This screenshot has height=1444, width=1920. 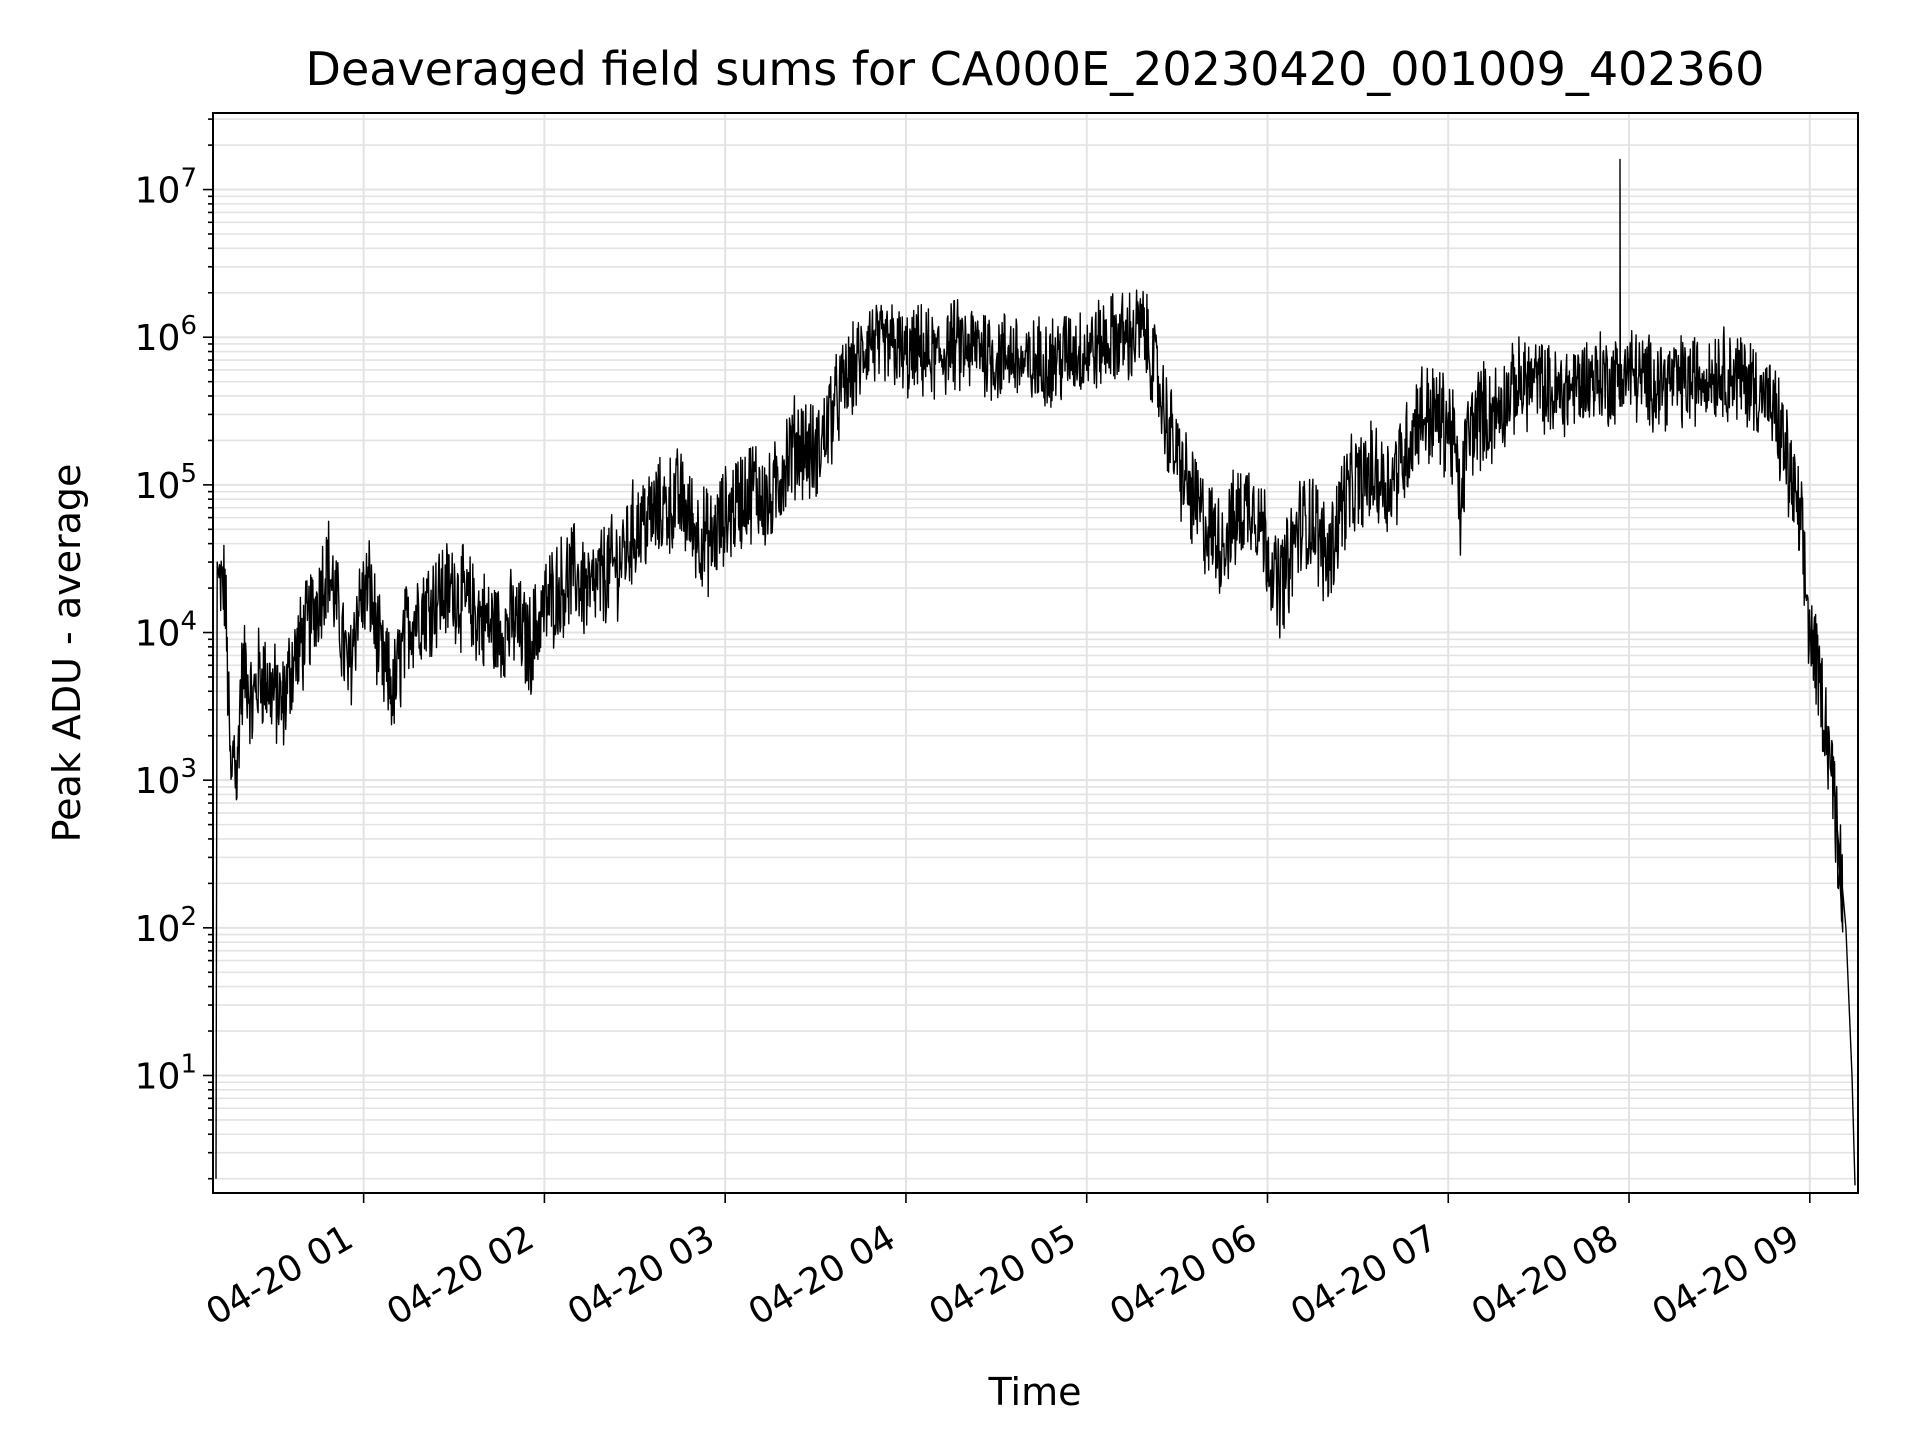 I want to click on y-tick-exponent: 1, so click(x=188, y=1064).